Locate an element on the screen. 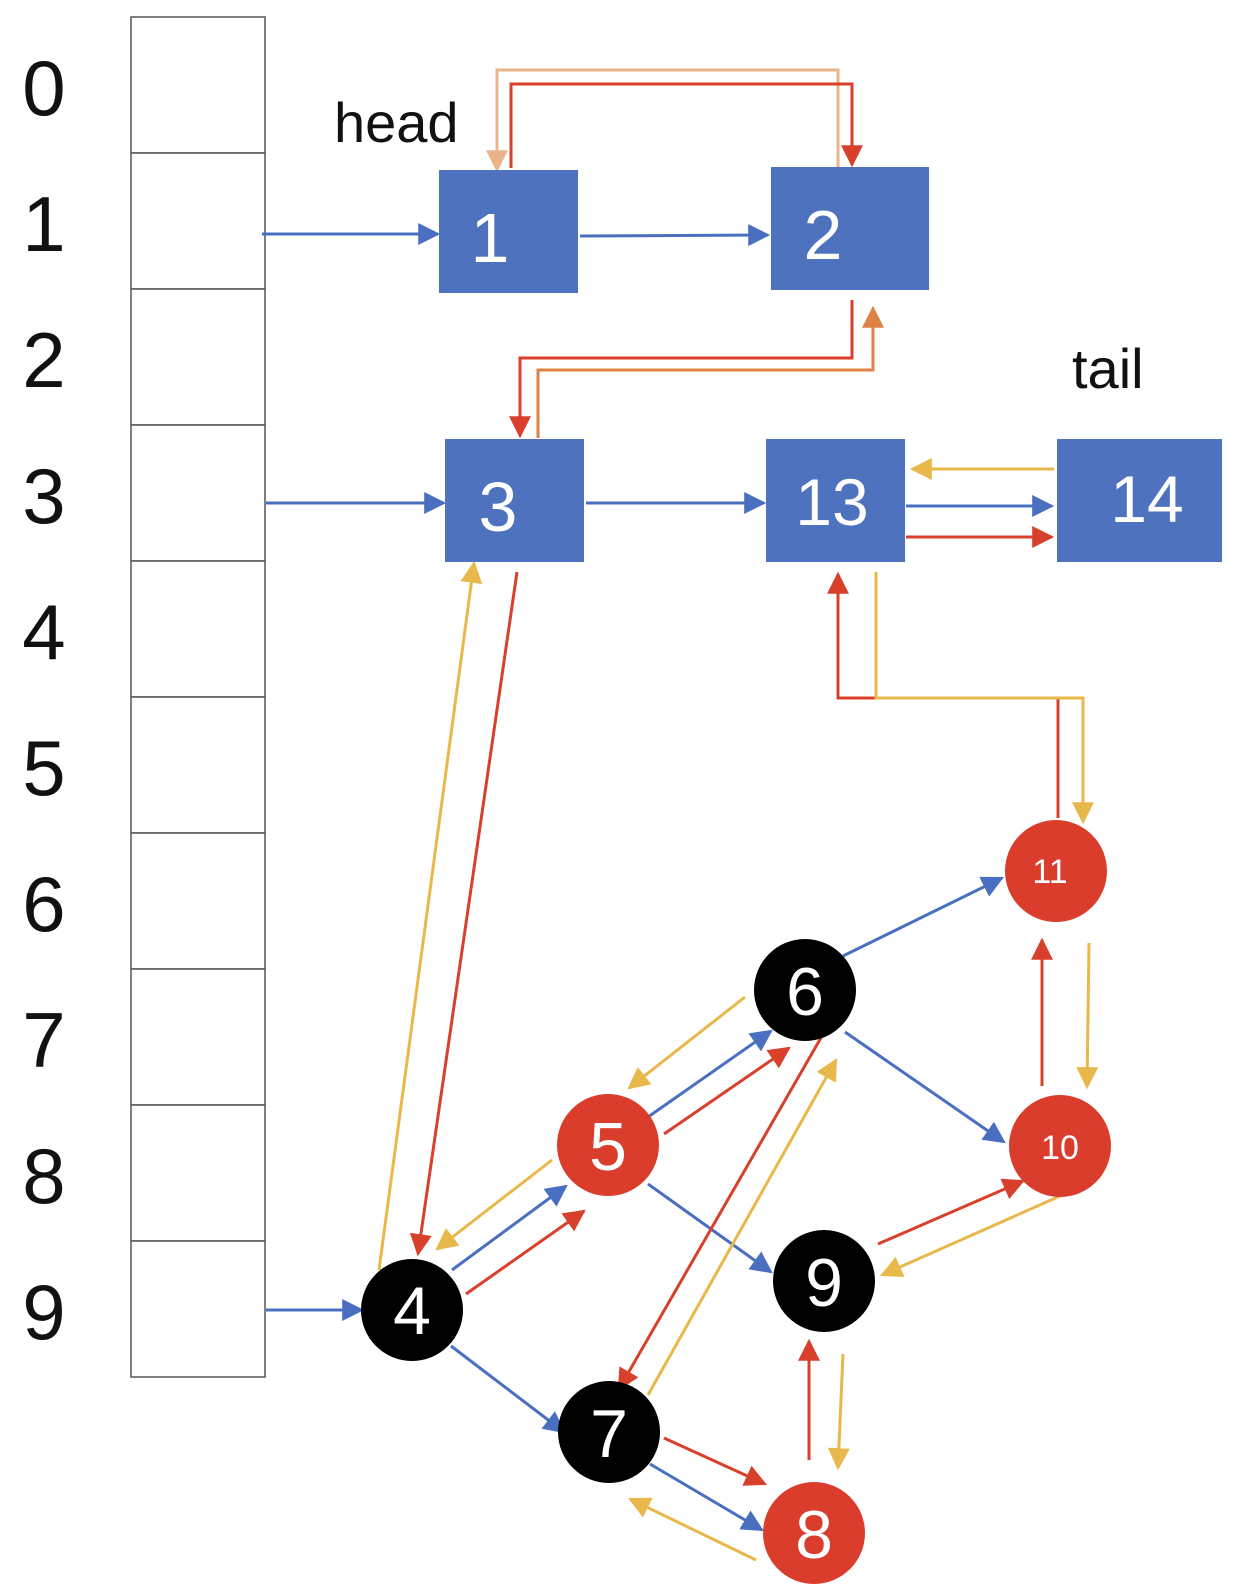 The image size is (1242, 1596). list-node-14: 14 is located at coordinates (1139, 500).